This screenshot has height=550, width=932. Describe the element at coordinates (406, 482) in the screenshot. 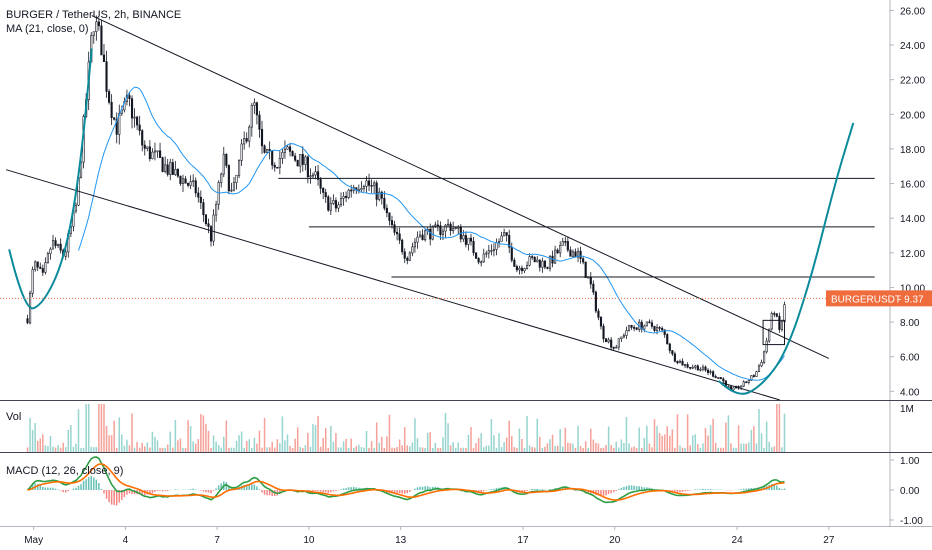

I see `signal-line` at that location.